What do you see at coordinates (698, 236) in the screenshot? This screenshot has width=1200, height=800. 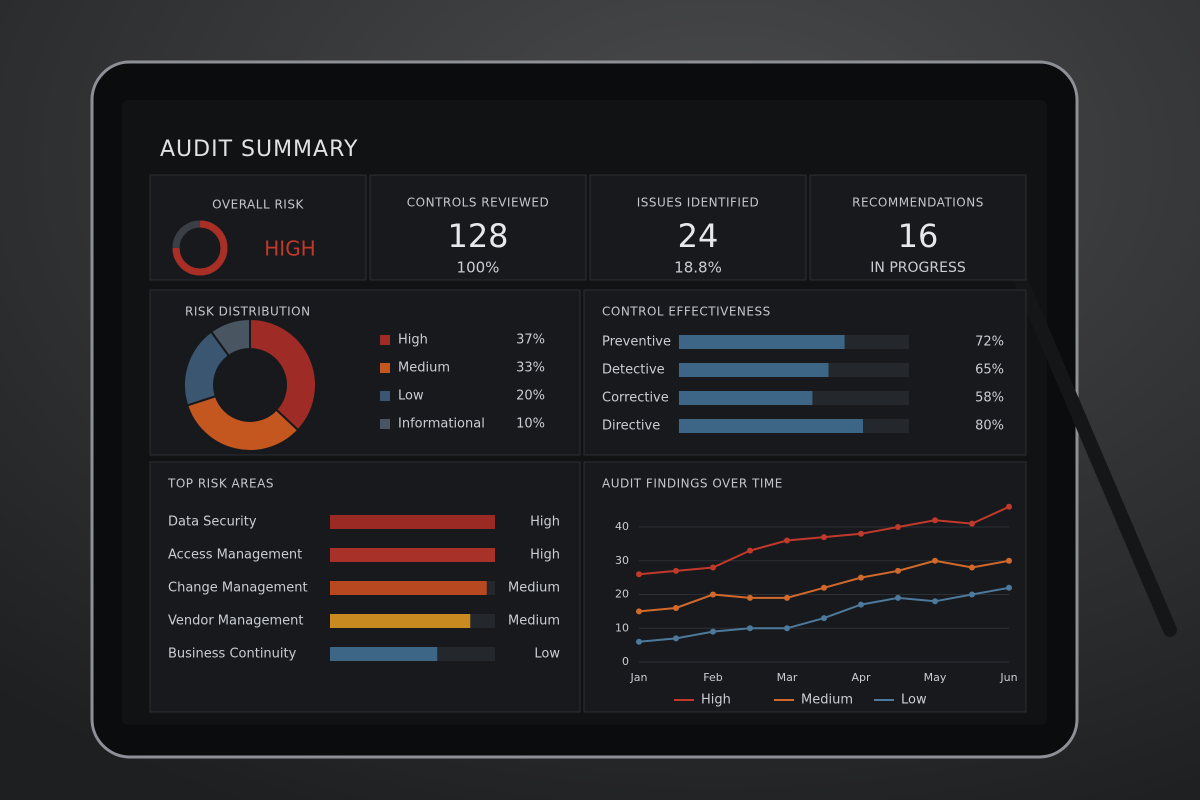 I see `kpi-value: 24` at bounding box center [698, 236].